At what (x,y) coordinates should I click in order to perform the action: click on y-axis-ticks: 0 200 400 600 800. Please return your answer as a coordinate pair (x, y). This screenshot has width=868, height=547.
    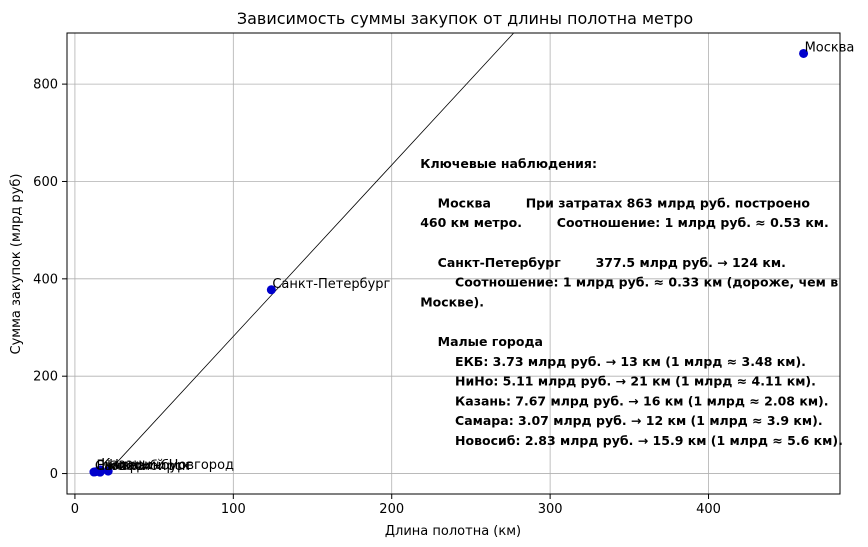
    Looking at the image, I should click on (50, 280).